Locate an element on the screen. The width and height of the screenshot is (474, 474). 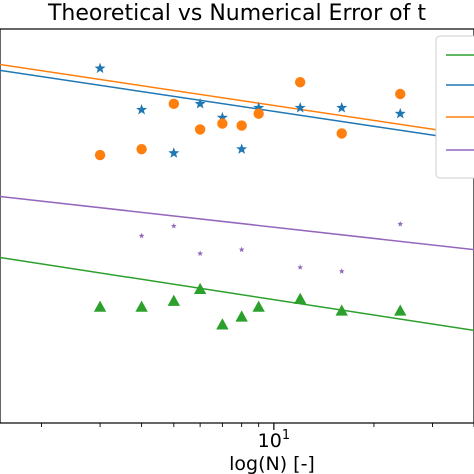
x-axis-label: log(N) [-] is located at coordinates (272, 463).